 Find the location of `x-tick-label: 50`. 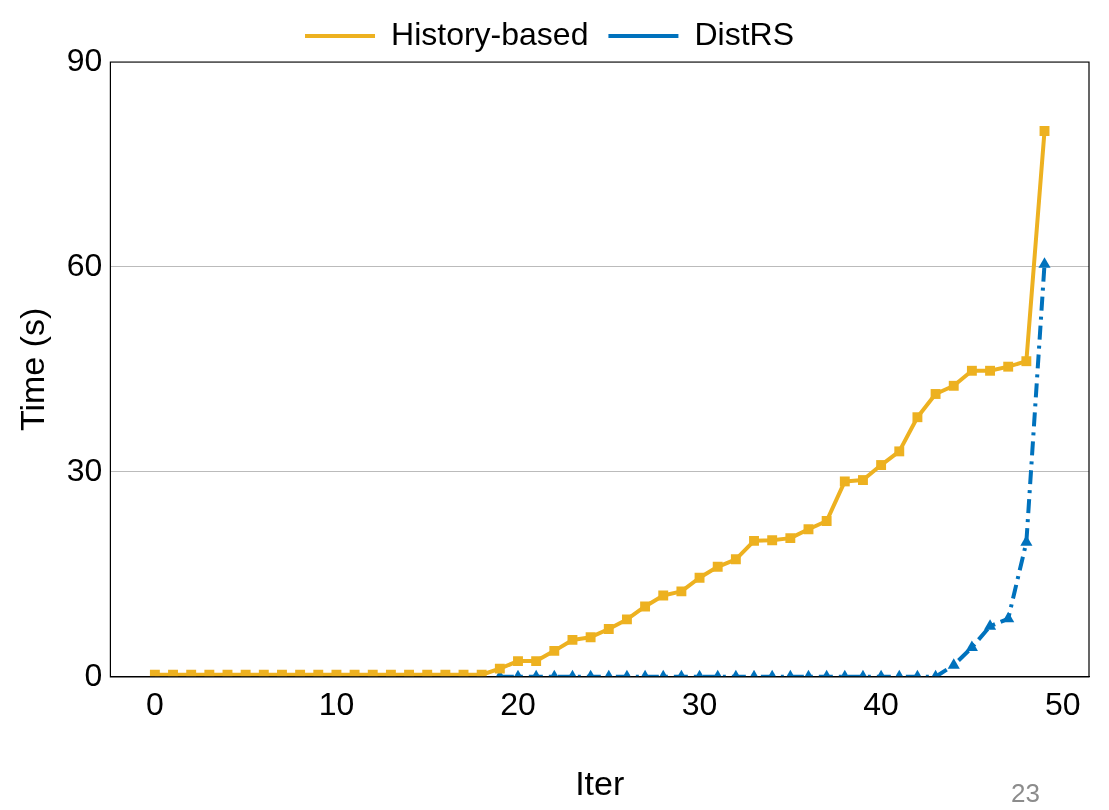

x-tick-label: 50 is located at coordinates (1062, 703).